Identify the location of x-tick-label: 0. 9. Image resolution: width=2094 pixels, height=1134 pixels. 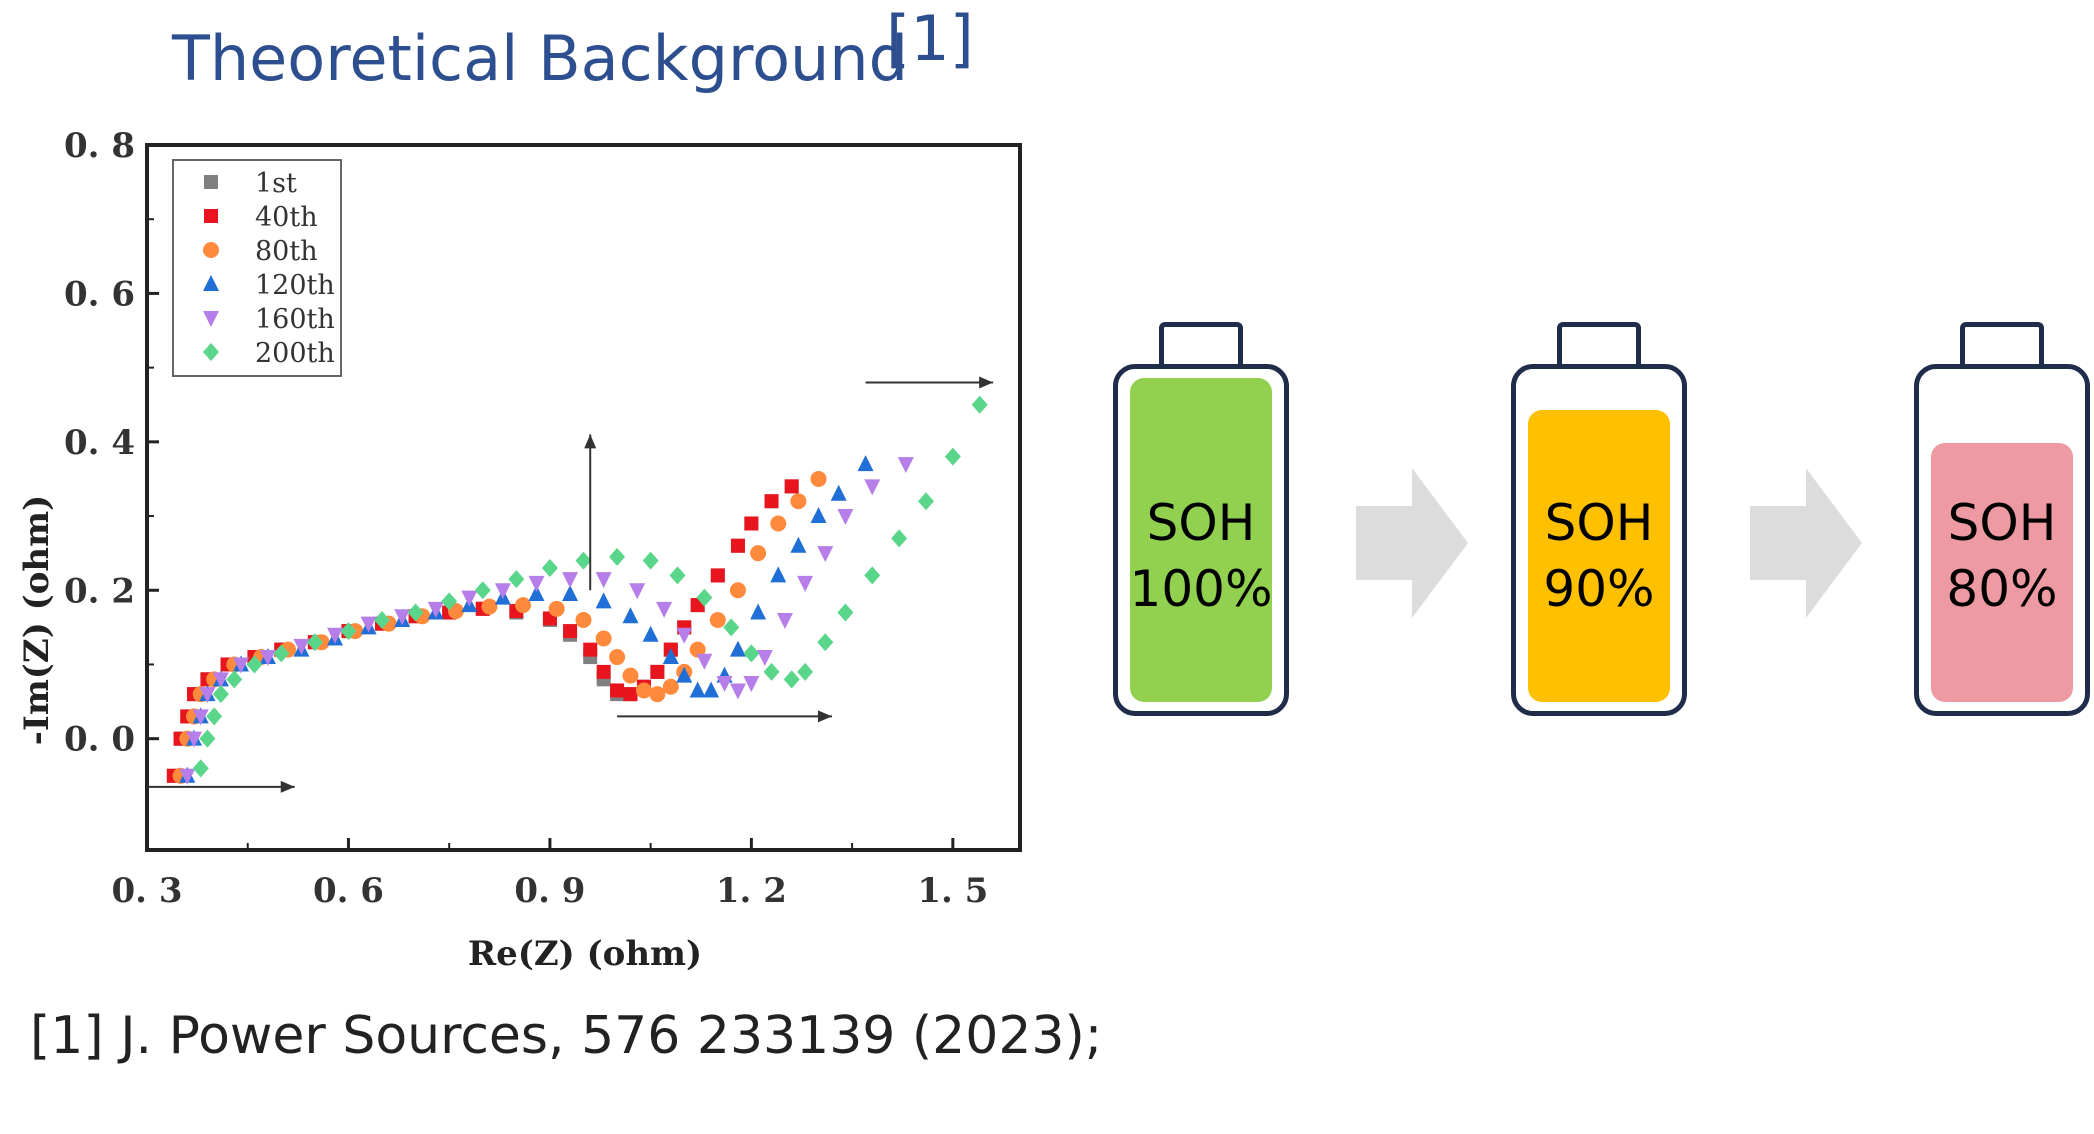
(549, 891).